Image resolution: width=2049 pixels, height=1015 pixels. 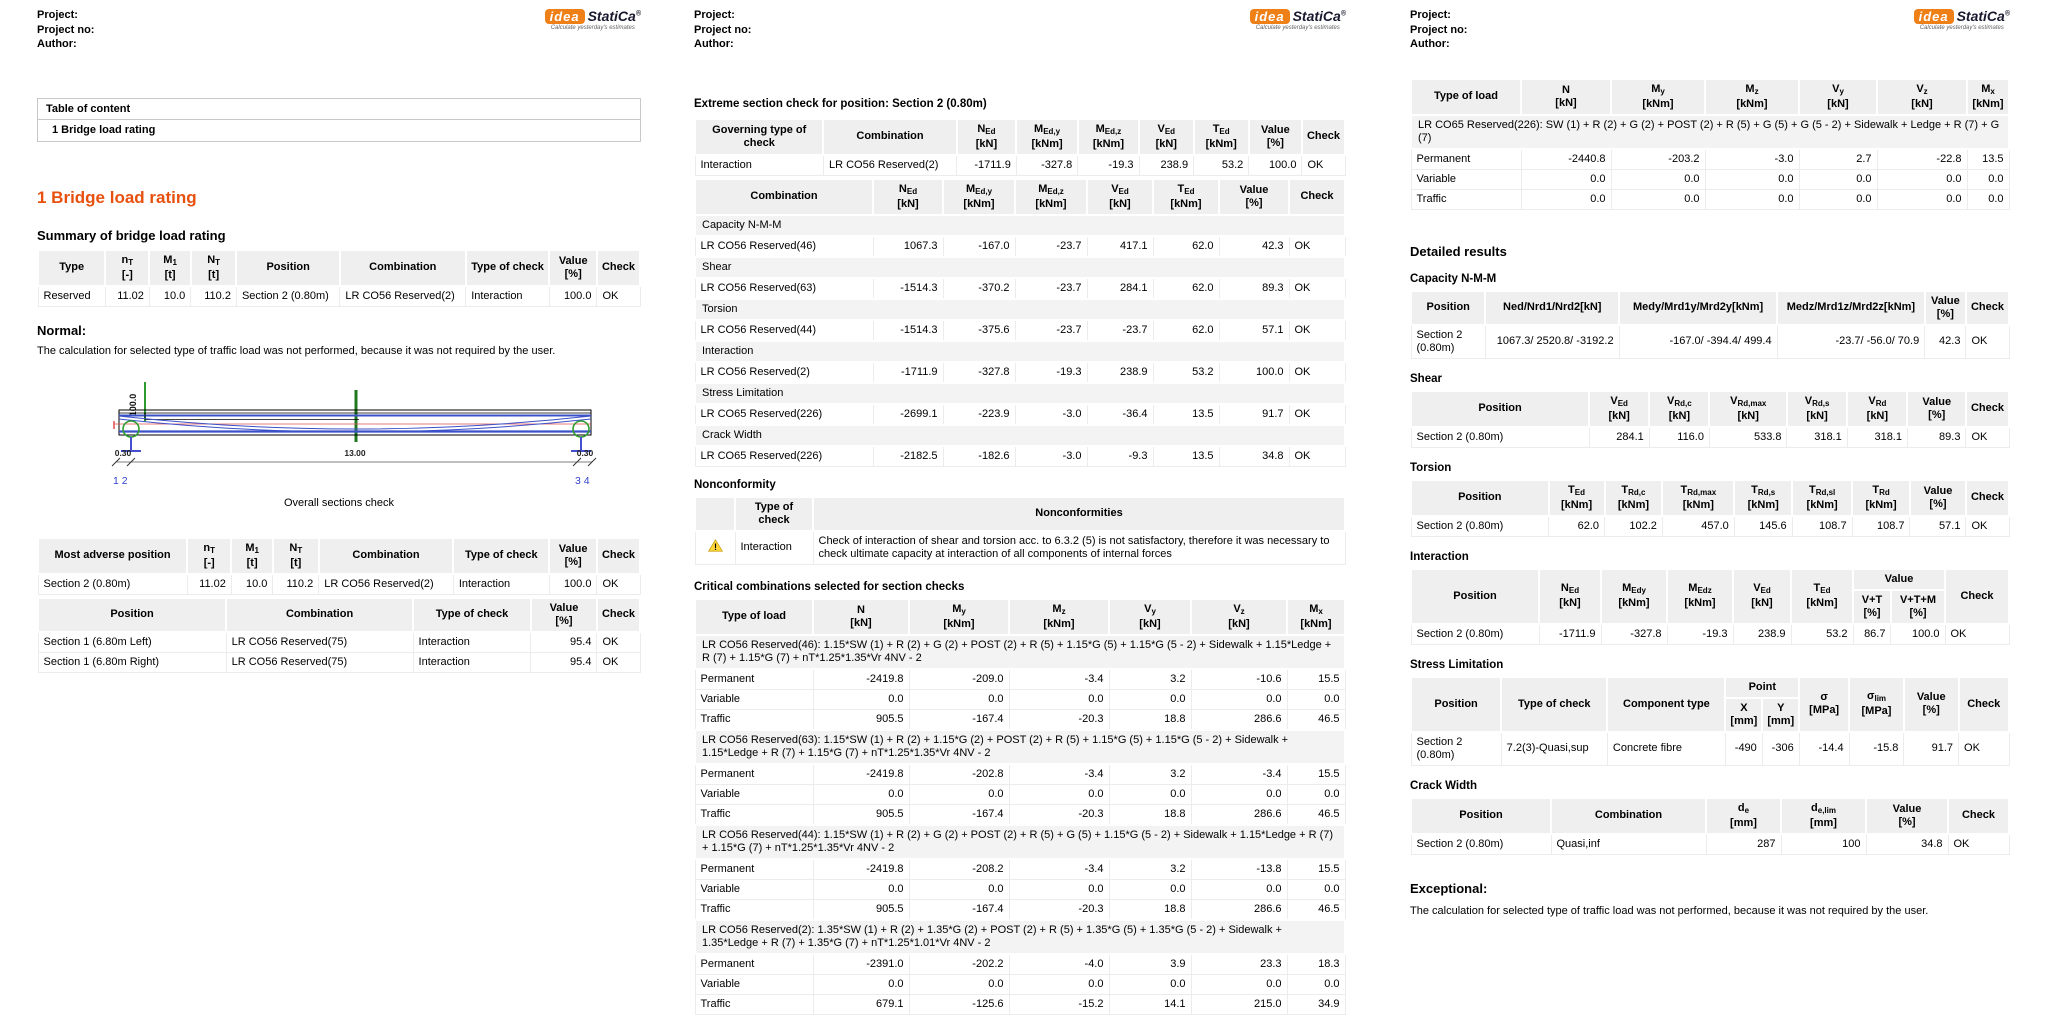 I want to click on column-header: V+T+M [%], so click(x=1918, y=606).